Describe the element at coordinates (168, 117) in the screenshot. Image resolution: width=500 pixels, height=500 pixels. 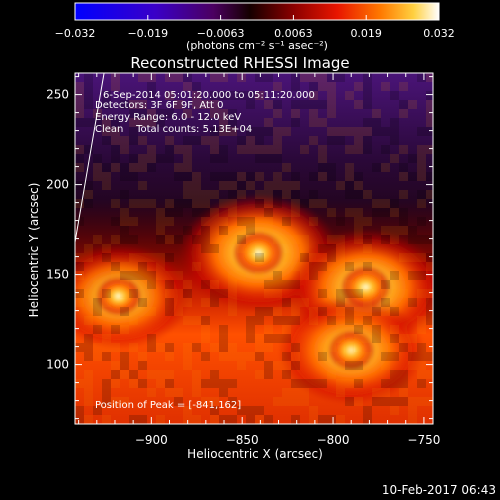
I see `annotation-energy-range: Energy Range: 6.0 - 12.0 keV` at that location.